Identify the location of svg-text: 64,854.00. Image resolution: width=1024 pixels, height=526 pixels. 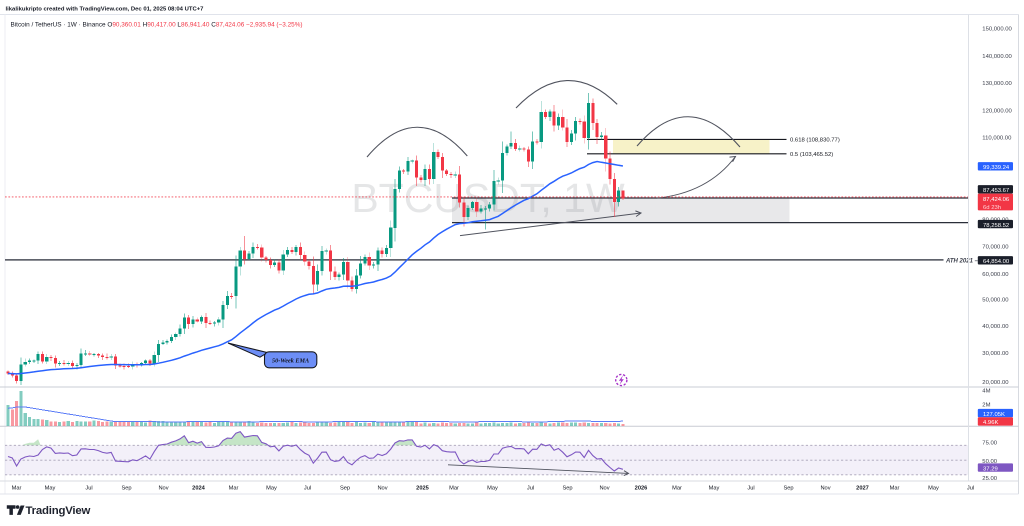
(996, 262).